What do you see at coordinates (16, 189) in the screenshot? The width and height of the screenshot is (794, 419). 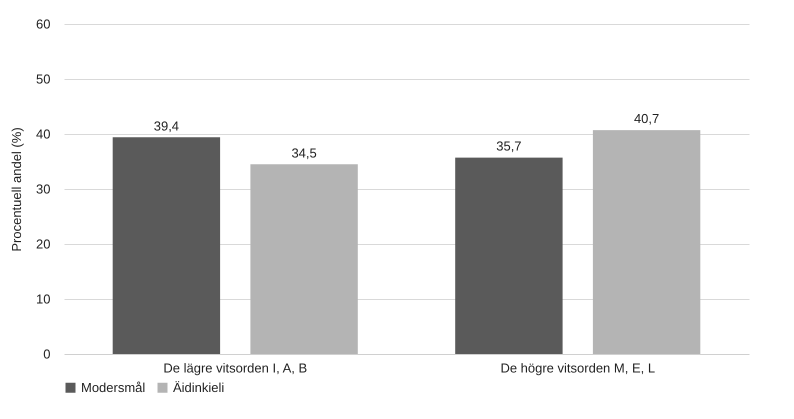 I see `y-axis-title: Procentuell andel (%)` at bounding box center [16, 189].